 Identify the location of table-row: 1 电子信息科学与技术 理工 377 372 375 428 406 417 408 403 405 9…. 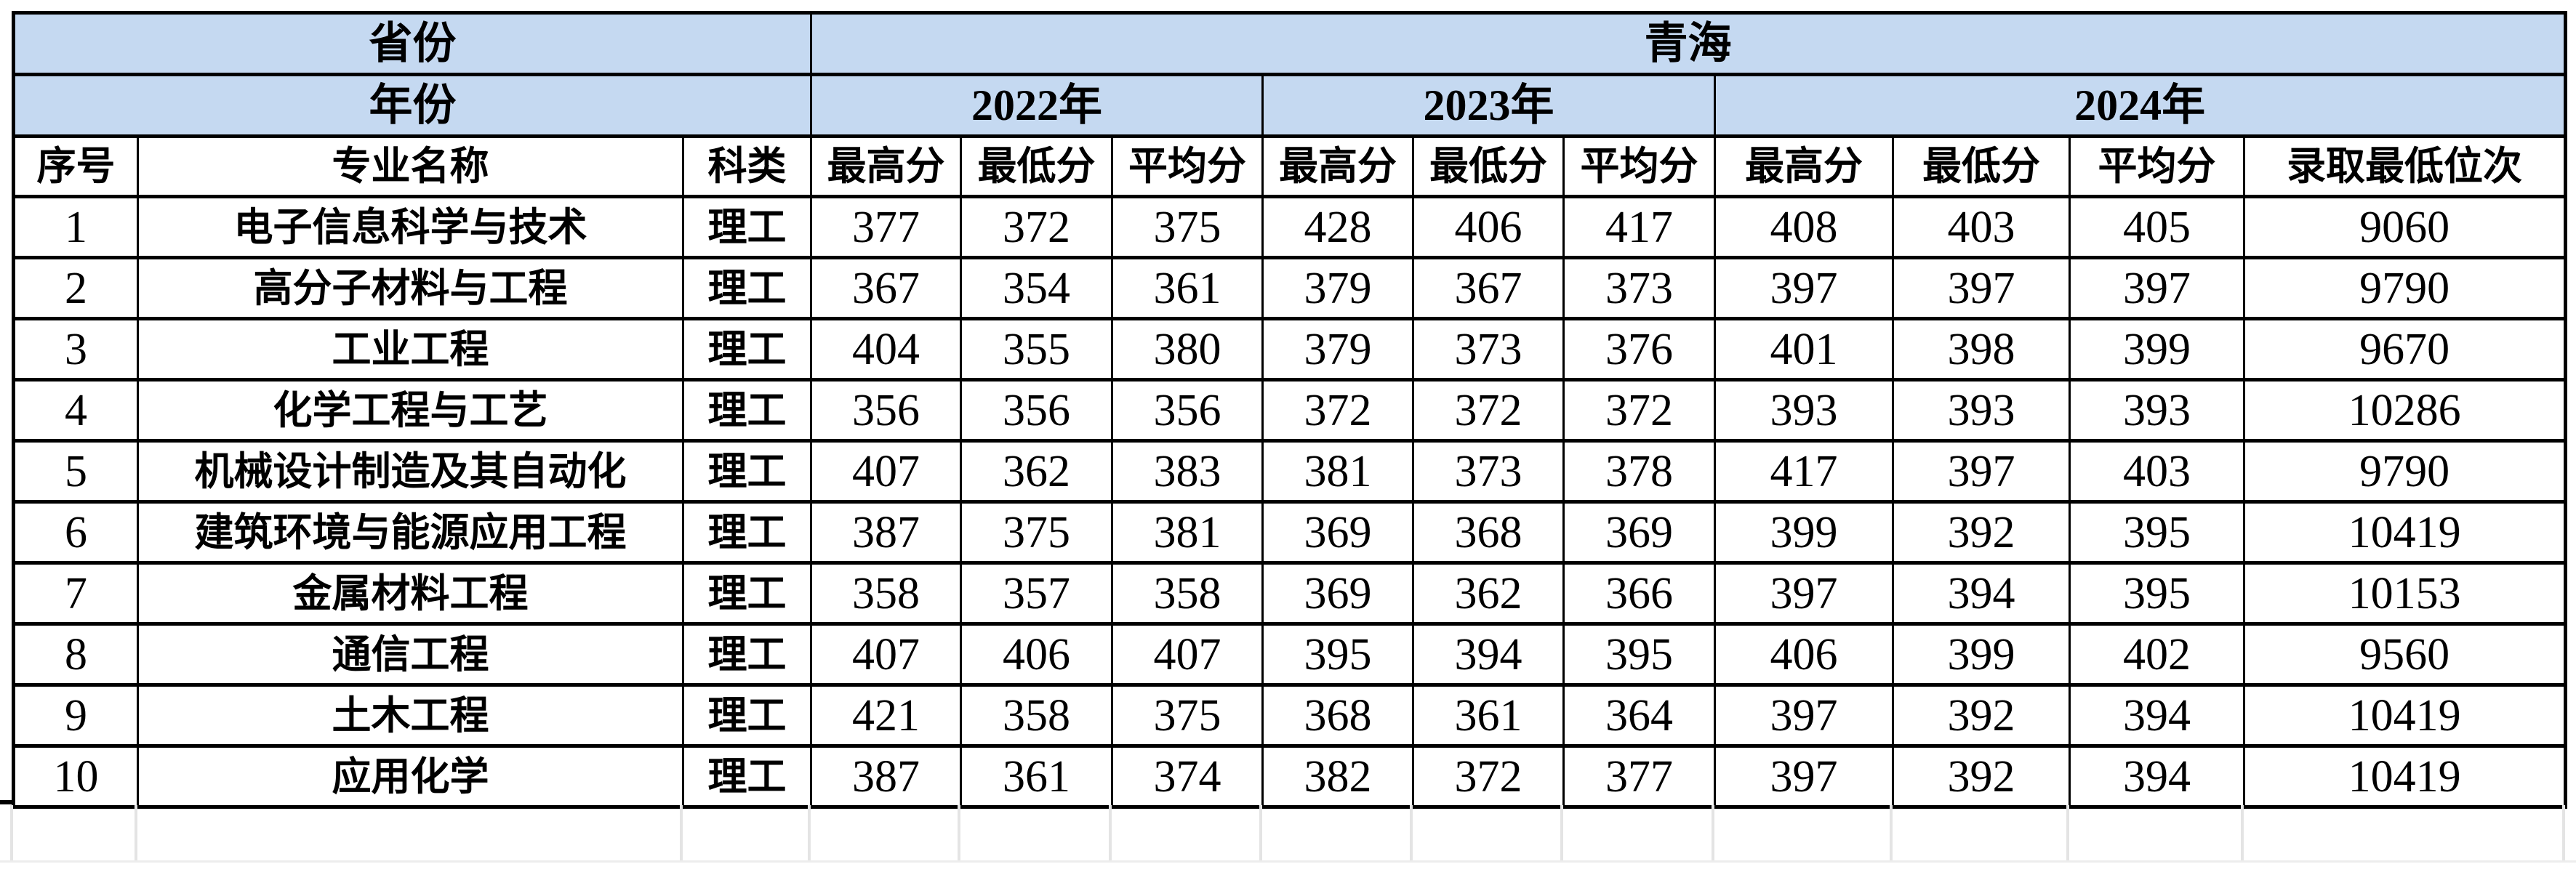
(1289, 227).